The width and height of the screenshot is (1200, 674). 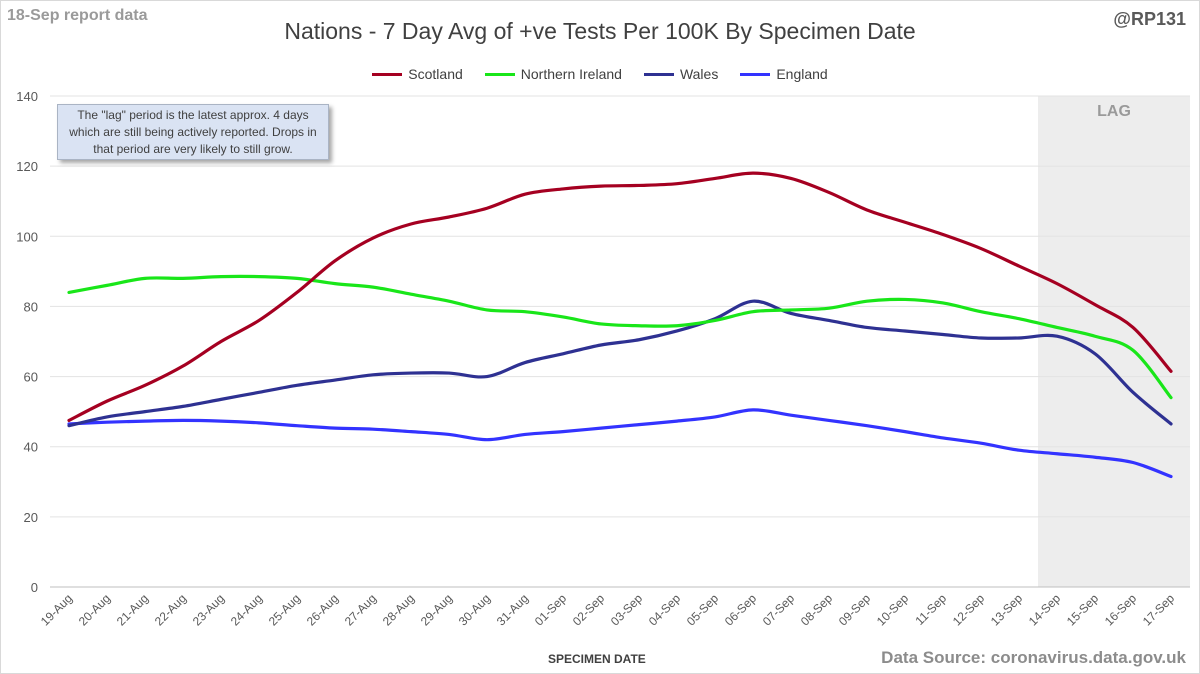 What do you see at coordinates (664, 609) in the screenshot?
I see `x-tick-label: 04-Sep` at bounding box center [664, 609].